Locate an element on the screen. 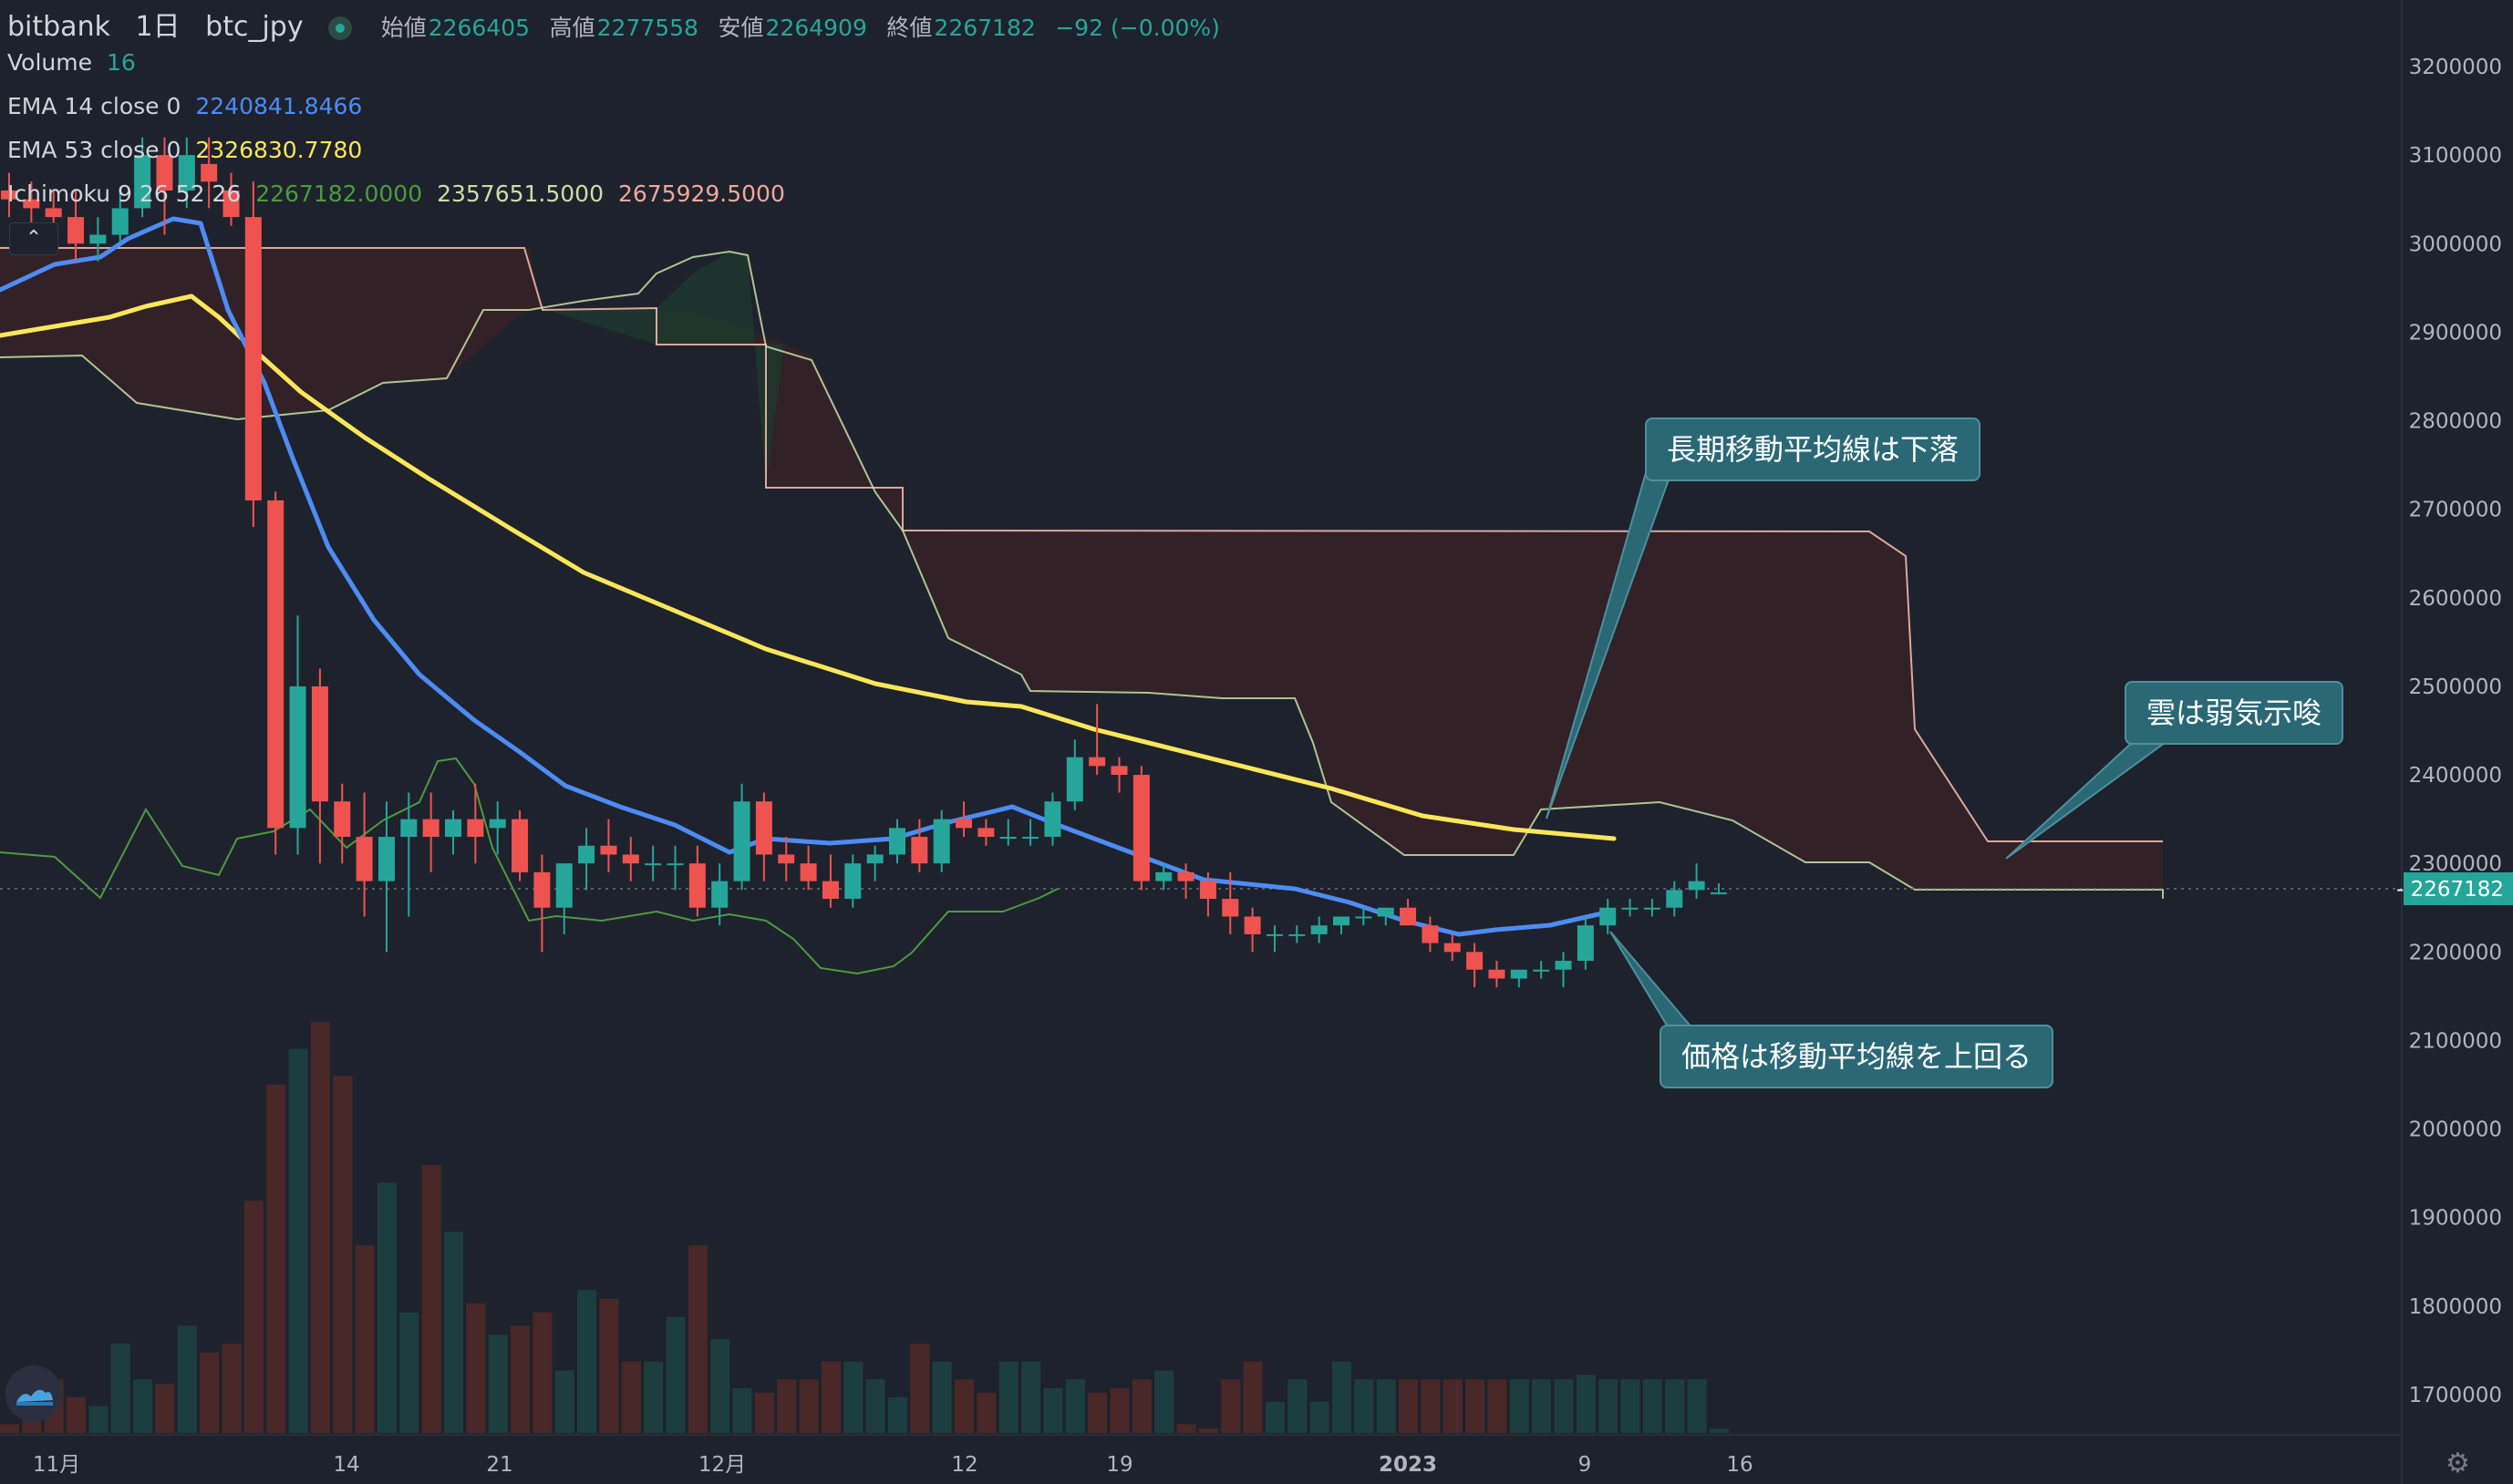 This screenshot has width=2513, height=1484. interval: 1日 is located at coordinates (158, 27).